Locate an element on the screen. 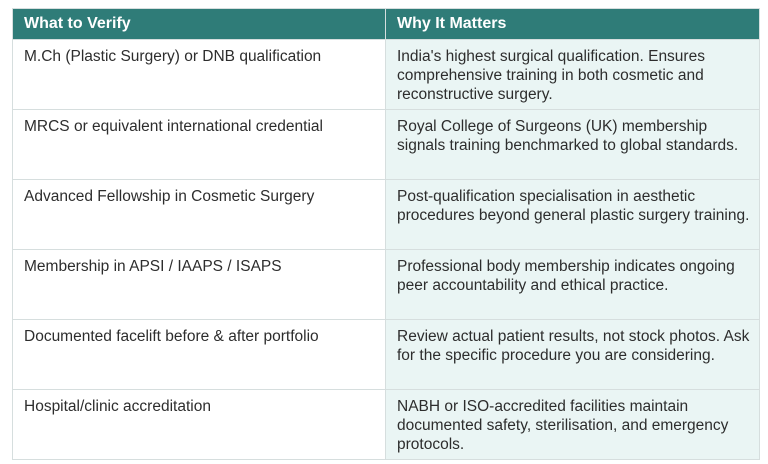  header-row: What to Verify Why It Matters is located at coordinates (386, 24).